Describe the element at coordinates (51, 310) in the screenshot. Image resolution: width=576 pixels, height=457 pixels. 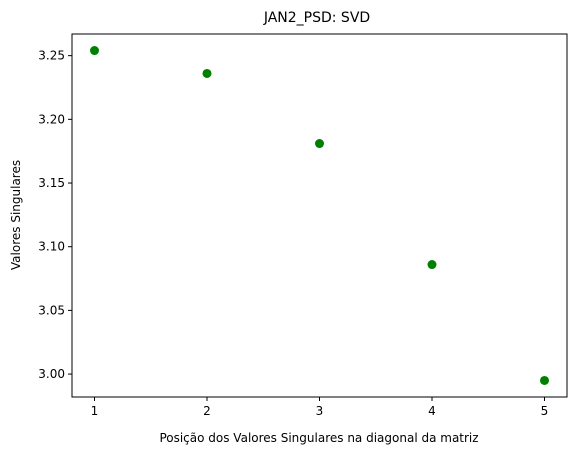
I see `y-tick-label: 3.05` at that location.